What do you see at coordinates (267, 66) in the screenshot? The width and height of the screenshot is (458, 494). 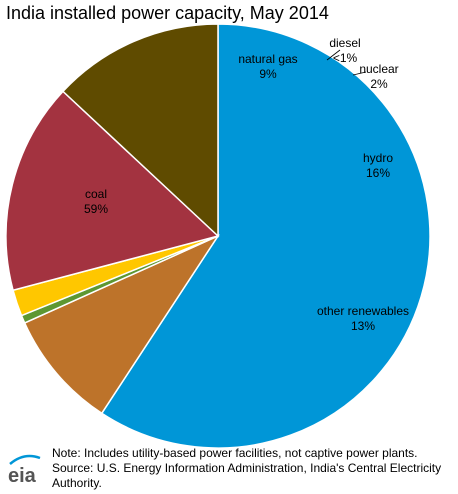 I see `label-natural-gas: natural gas 9%` at bounding box center [267, 66].